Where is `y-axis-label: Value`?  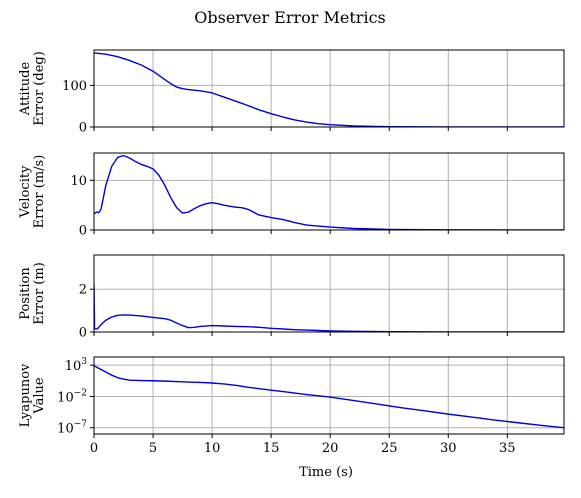 y-axis-label: Value is located at coordinates (39, 395).